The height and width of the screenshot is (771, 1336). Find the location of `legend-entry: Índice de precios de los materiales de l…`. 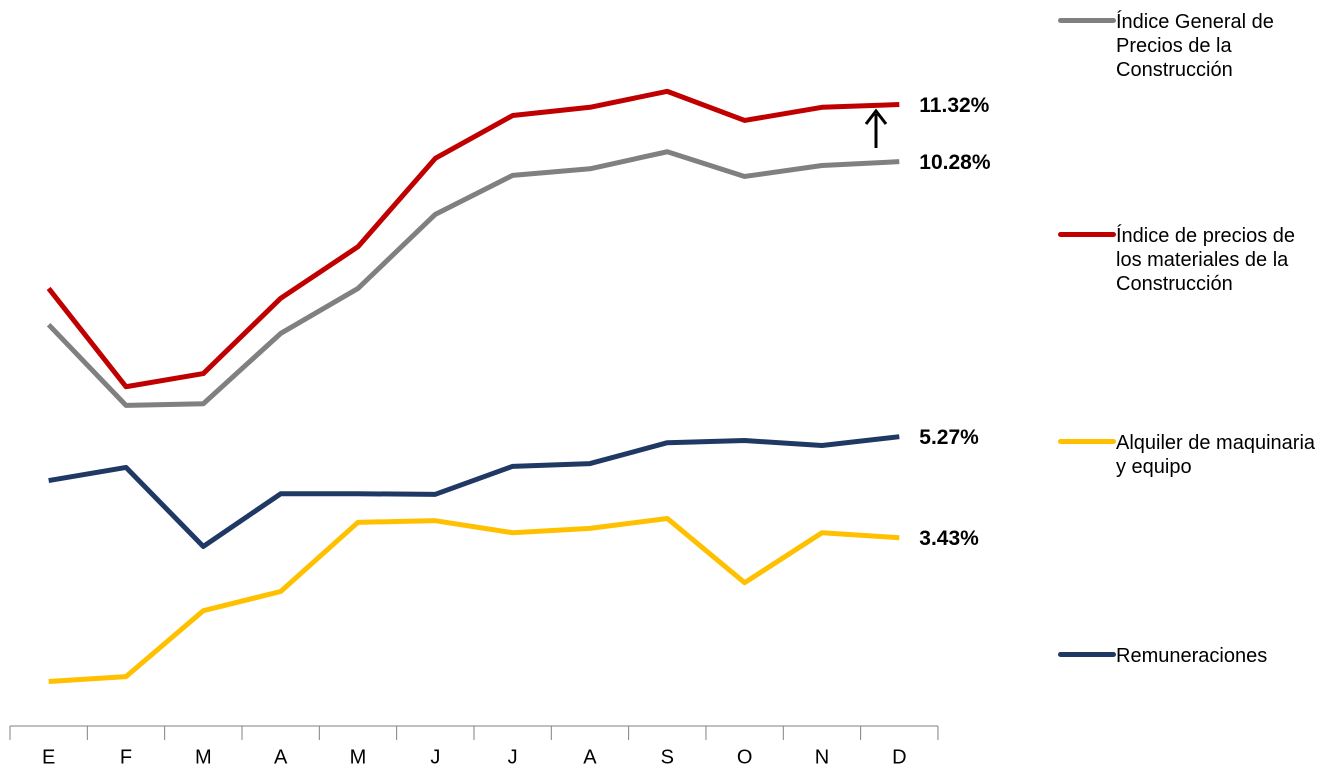

legend-entry: Índice de precios de los materiales de l… is located at coordinates (1195, 260).